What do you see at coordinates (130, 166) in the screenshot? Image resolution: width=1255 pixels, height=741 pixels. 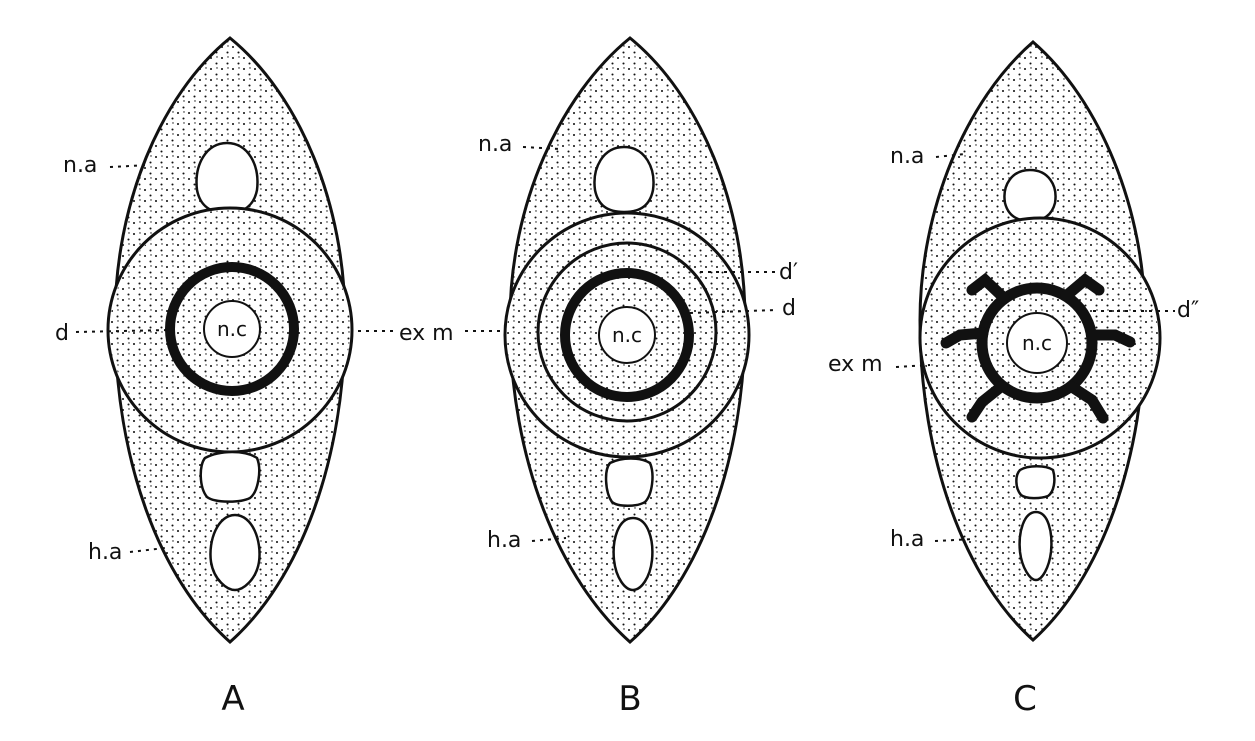 I see `leader-neural-arch-a` at bounding box center [130, 166].